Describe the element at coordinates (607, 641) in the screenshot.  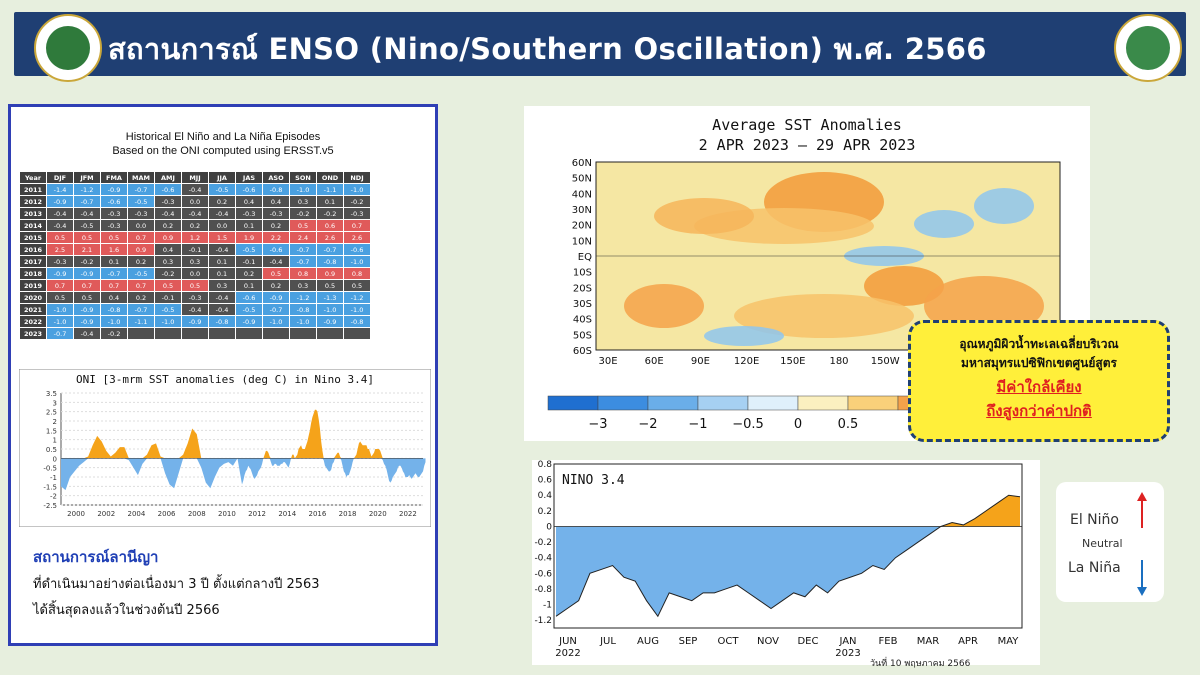
I see `nino34-x-tick: JUL` at that location.